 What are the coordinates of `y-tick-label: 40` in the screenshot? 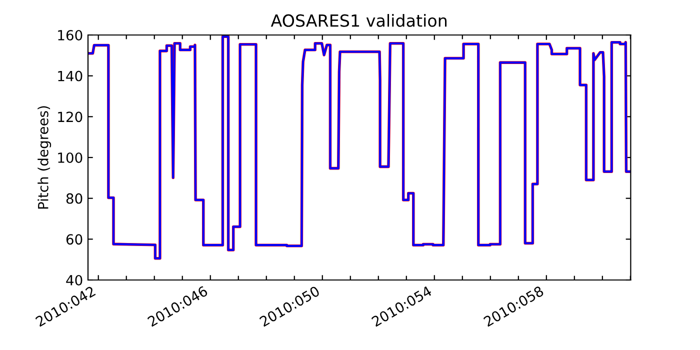 It's located at (74, 280).